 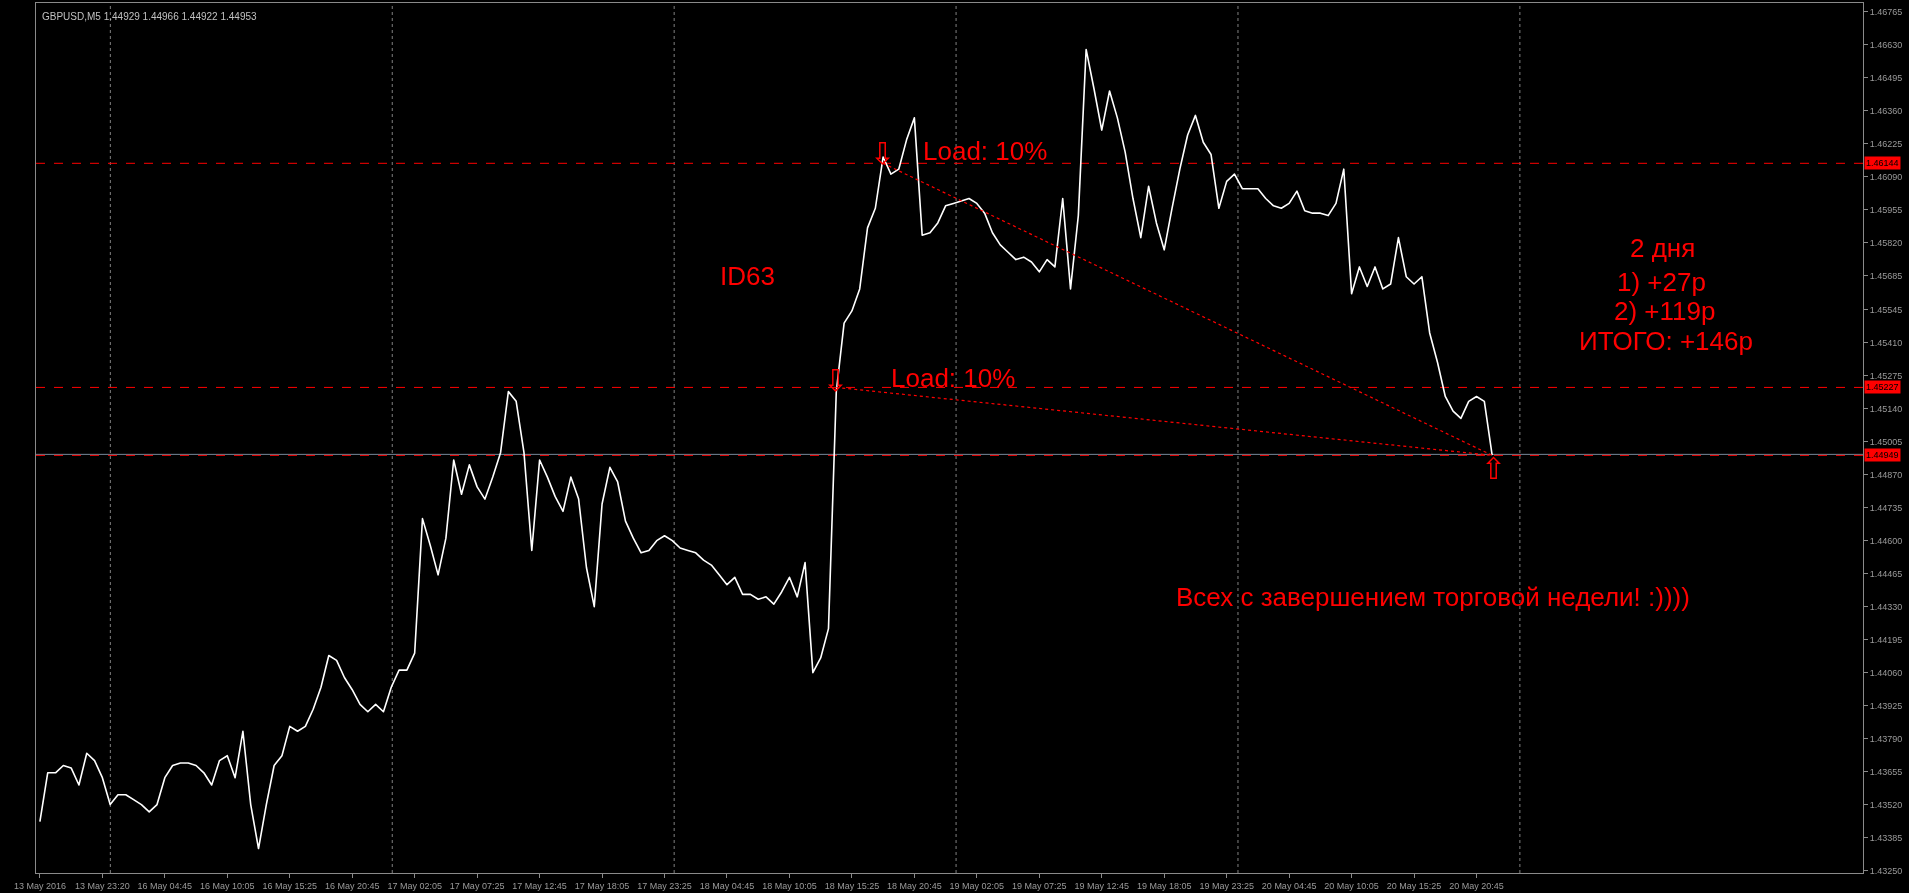 What do you see at coordinates (1886, 209) in the screenshot?
I see `y-tick-label: 1.45955` at bounding box center [1886, 209].